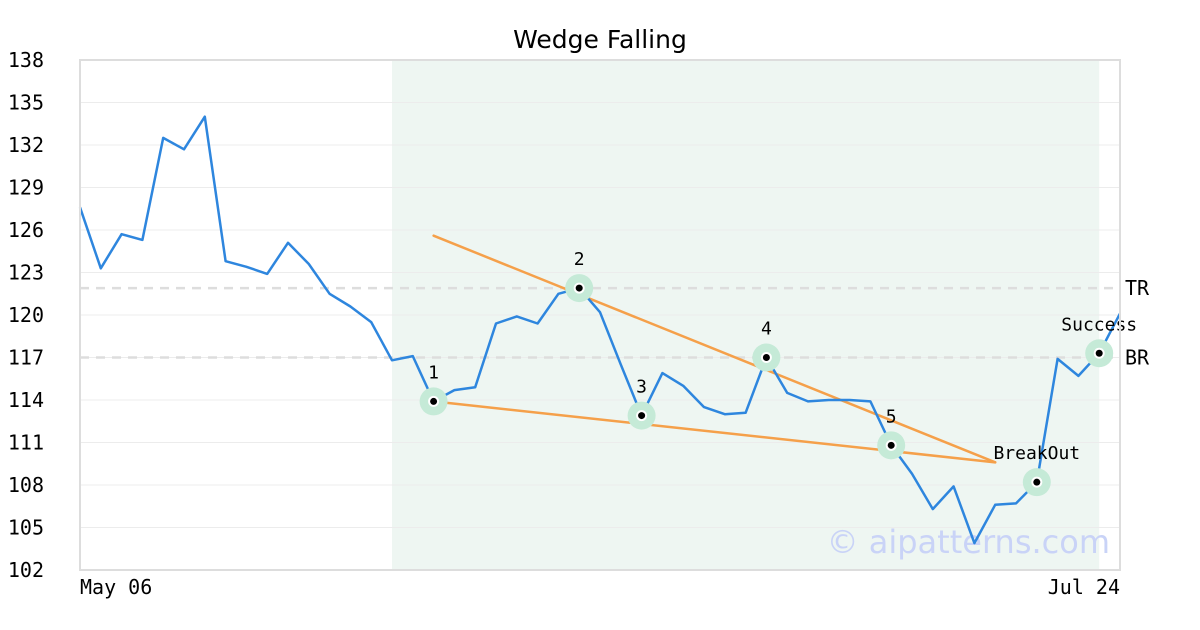  Describe the element at coordinates (1099, 324) in the screenshot. I see `marker-label: Success` at that location.